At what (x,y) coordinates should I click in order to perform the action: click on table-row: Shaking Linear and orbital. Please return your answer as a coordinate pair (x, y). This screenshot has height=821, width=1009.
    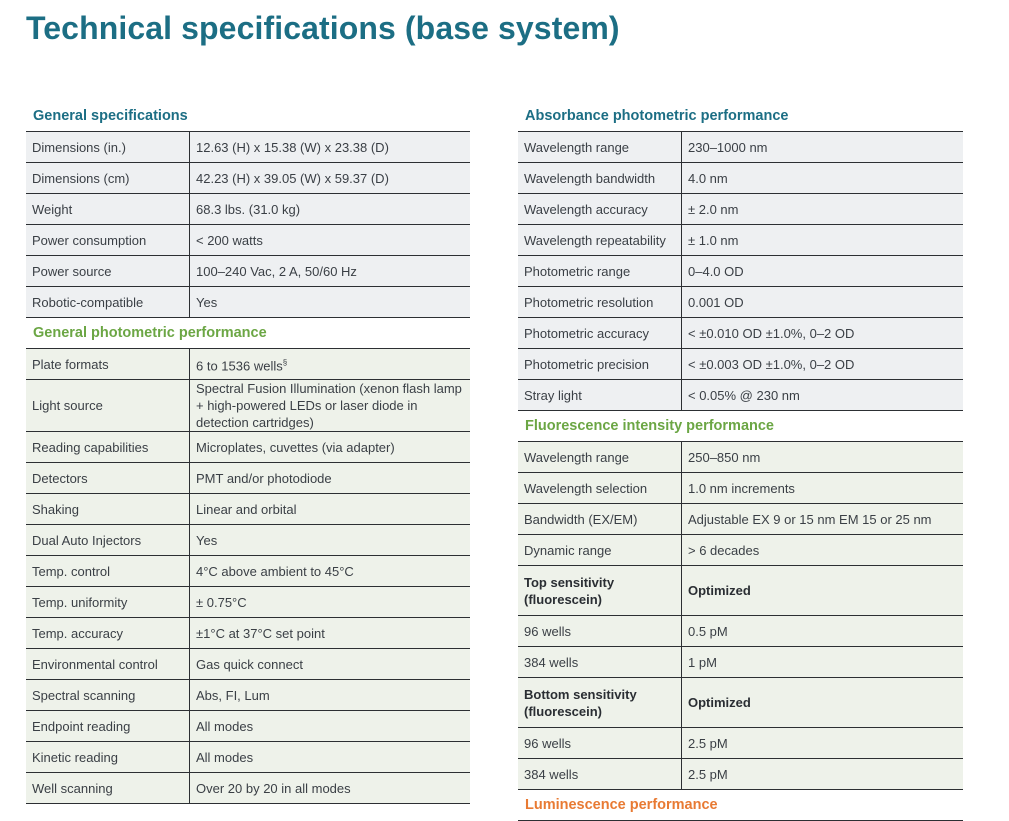
    Looking at the image, I should click on (248, 509).